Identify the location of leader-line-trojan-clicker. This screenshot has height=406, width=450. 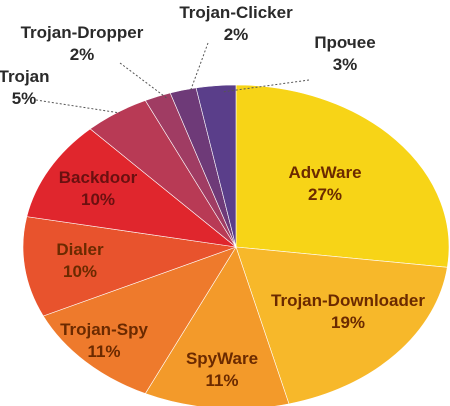
(199, 67).